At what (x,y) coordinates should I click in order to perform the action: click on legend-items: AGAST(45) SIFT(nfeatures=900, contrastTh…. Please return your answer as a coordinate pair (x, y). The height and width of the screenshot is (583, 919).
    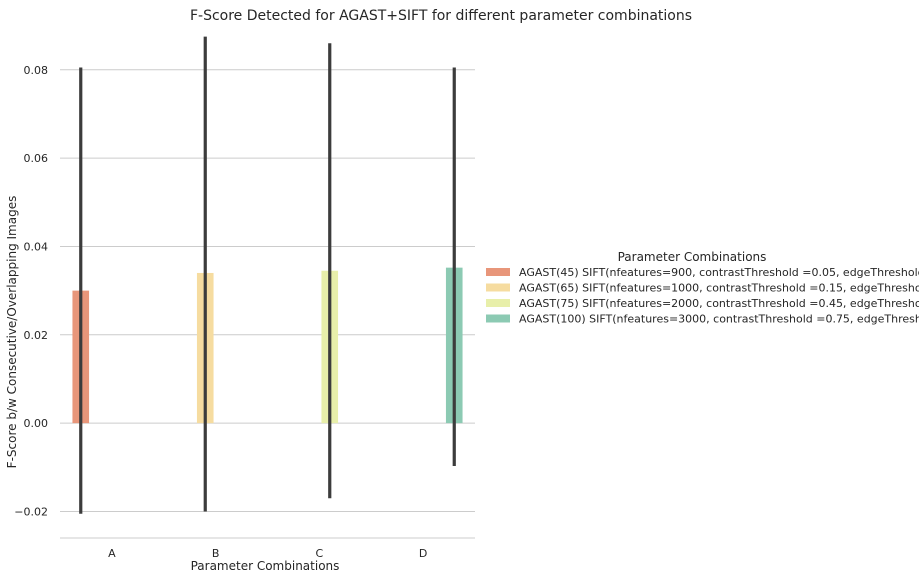
    Looking at the image, I should click on (702, 296).